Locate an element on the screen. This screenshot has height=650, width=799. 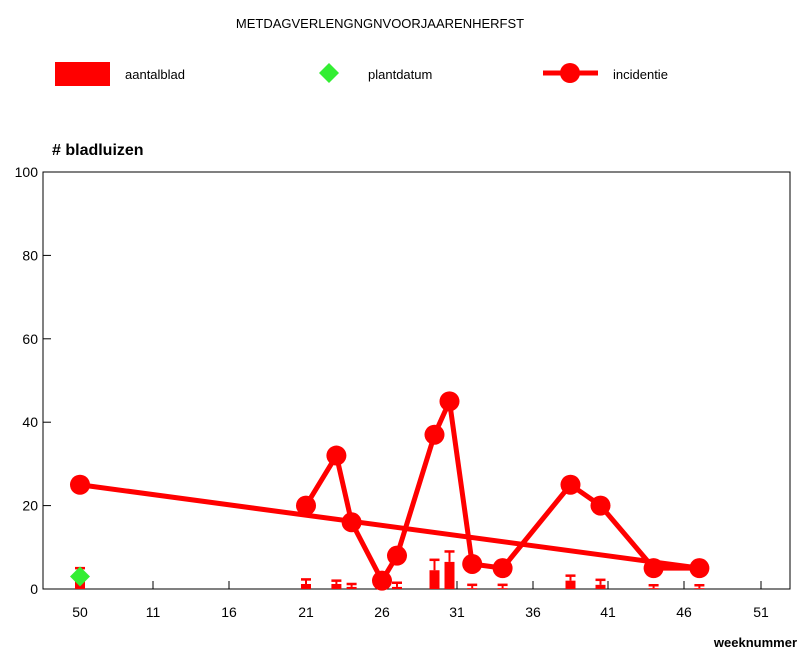
y-tick-label: 60 is located at coordinates (30, 339).